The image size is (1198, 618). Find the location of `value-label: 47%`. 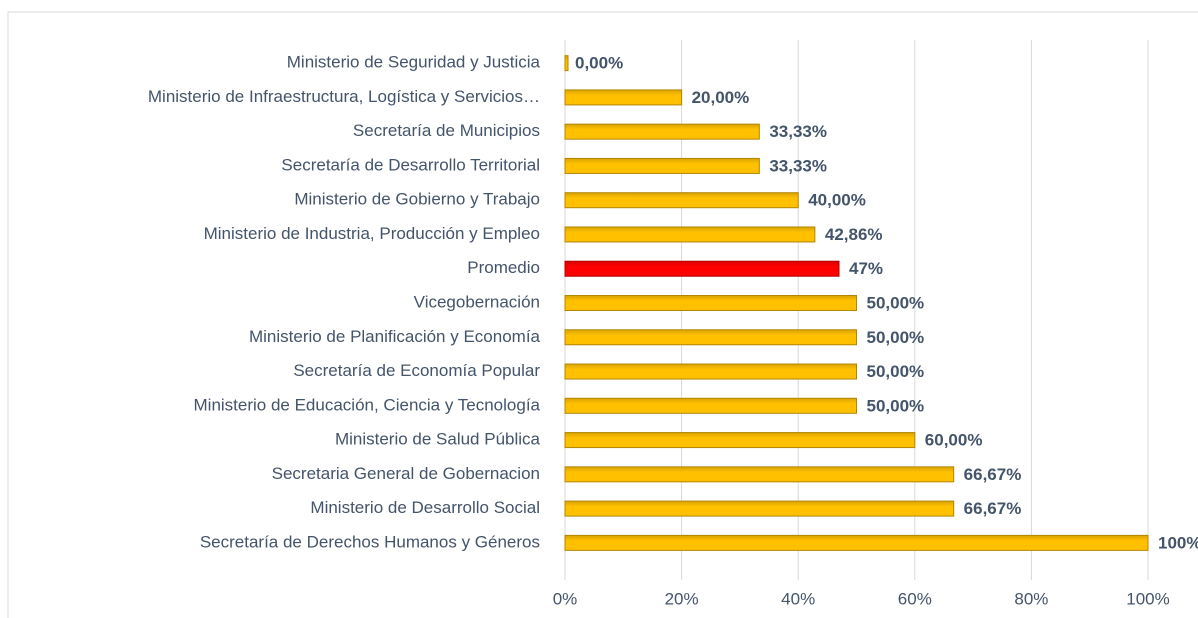

value-label: 47% is located at coordinates (866, 268).